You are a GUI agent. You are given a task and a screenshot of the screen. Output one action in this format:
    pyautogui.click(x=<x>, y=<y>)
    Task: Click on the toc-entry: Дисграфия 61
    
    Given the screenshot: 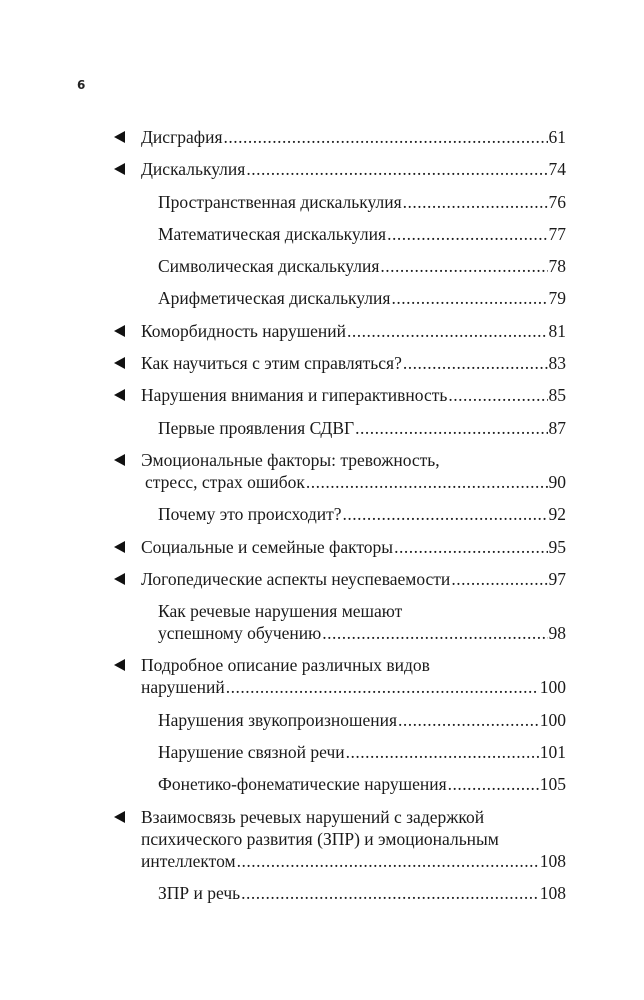 What is the action you would take?
    pyautogui.click(x=339, y=137)
    